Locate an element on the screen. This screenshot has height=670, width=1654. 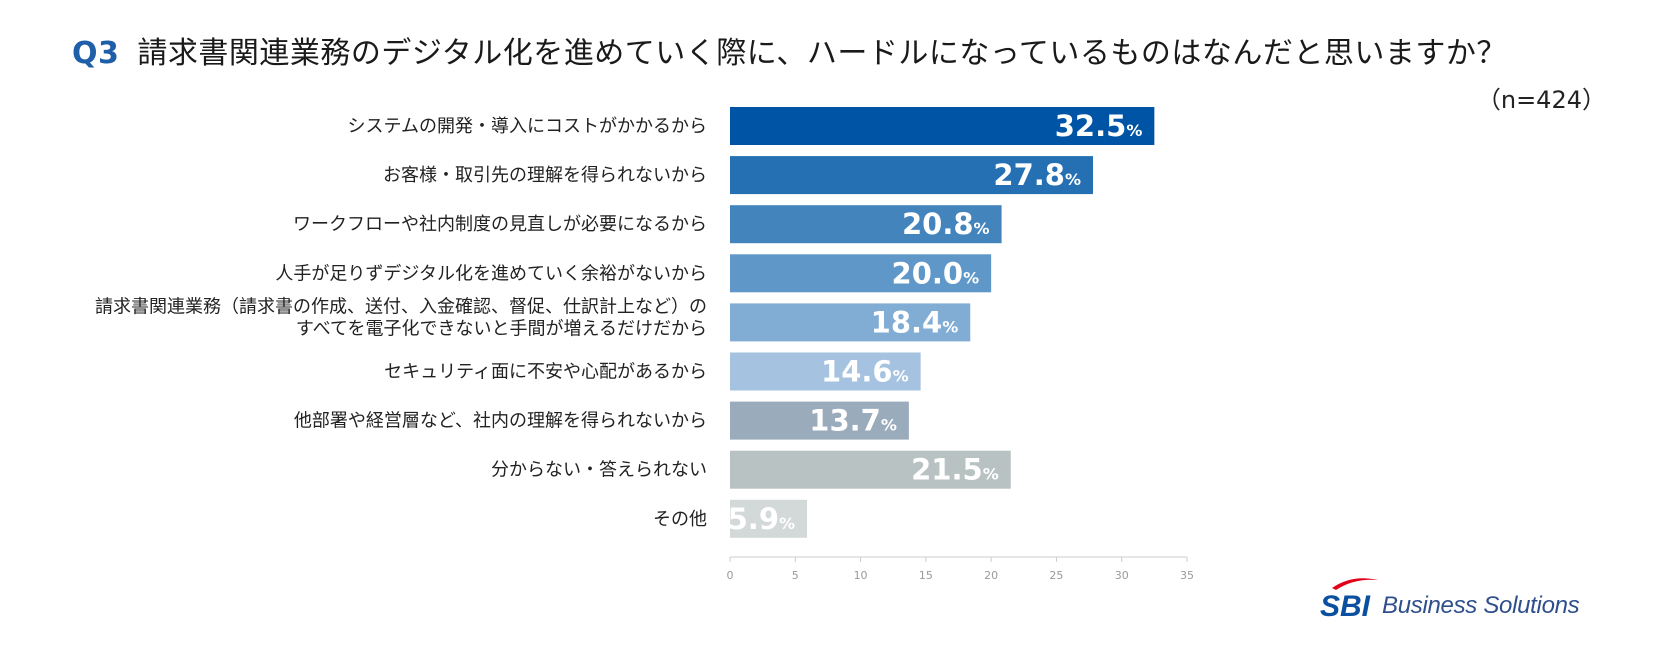
value-label-6: 14.6% is located at coordinates (865, 372).